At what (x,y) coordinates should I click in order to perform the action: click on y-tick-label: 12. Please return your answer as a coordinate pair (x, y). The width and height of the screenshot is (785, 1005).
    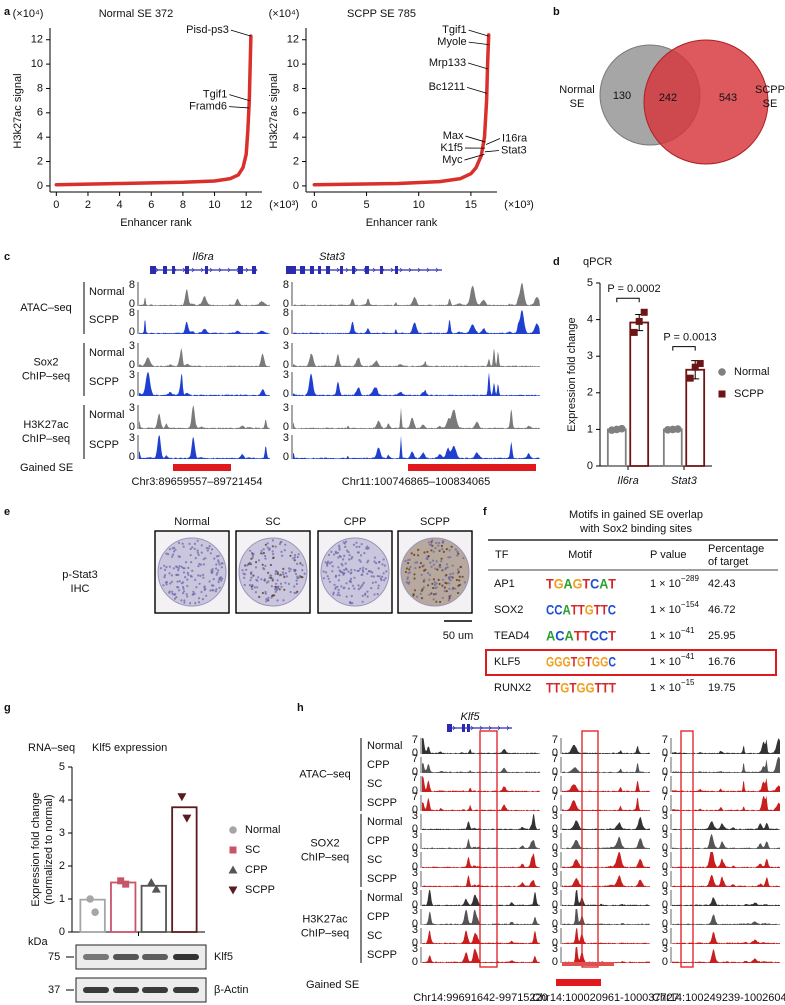
    Looking at the image, I should click on (37, 40).